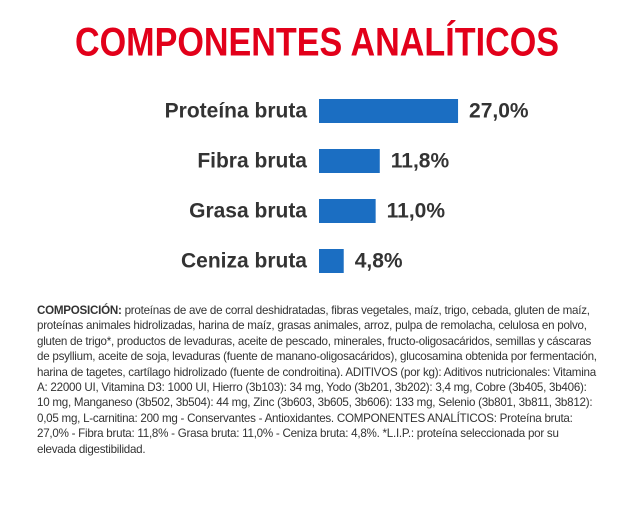 The height and width of the screenshot is (528, 625). I want to click on value-label: 11,8%, so click(420, 161).